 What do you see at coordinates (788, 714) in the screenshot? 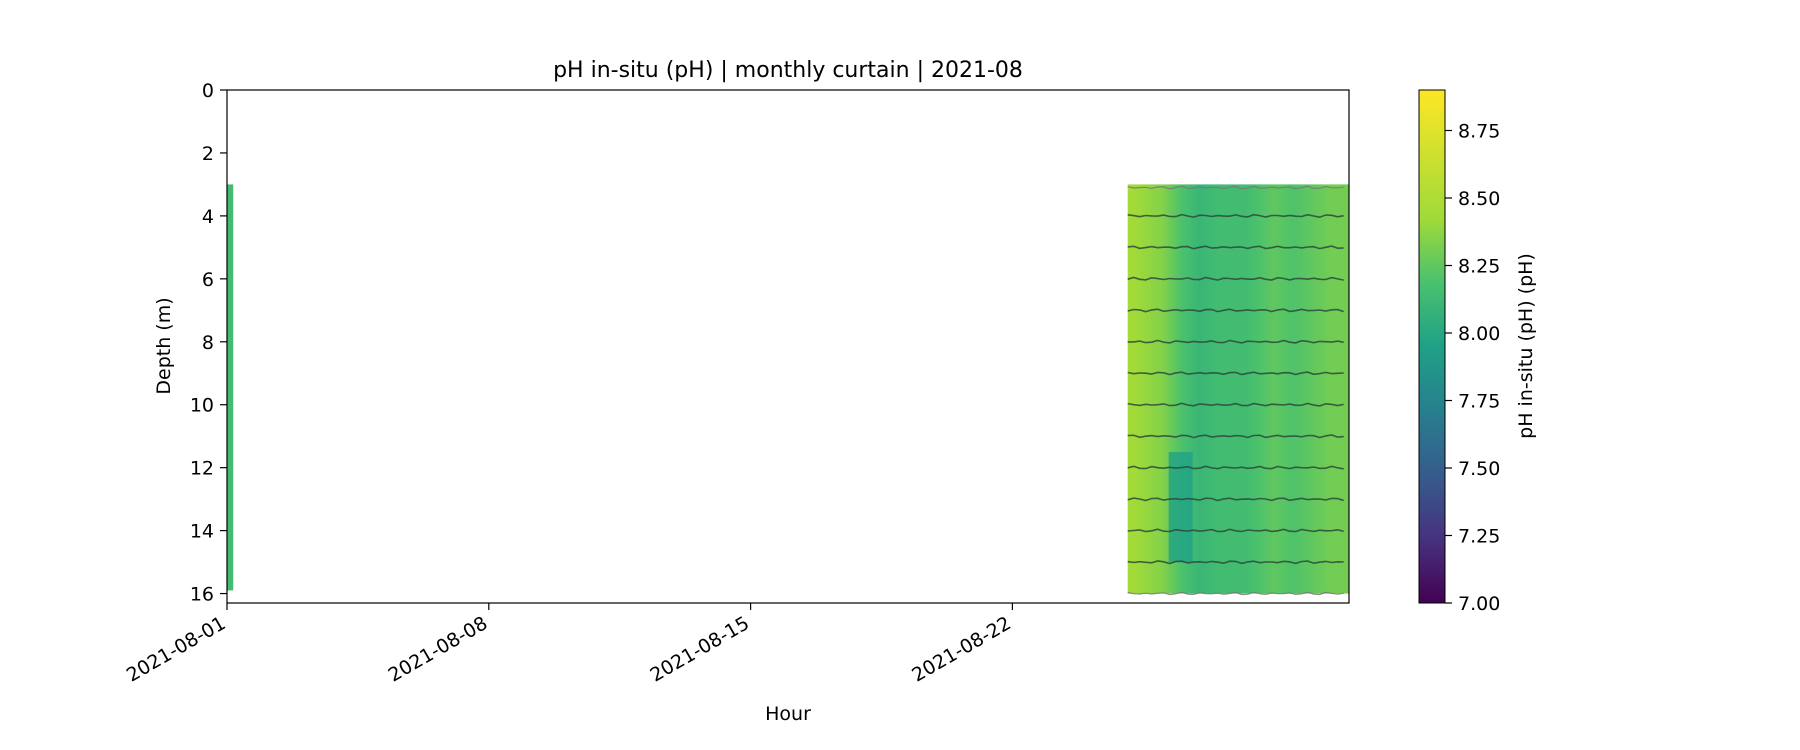
I see `x-axis-label: Hour` at bounding box center [788, 714].